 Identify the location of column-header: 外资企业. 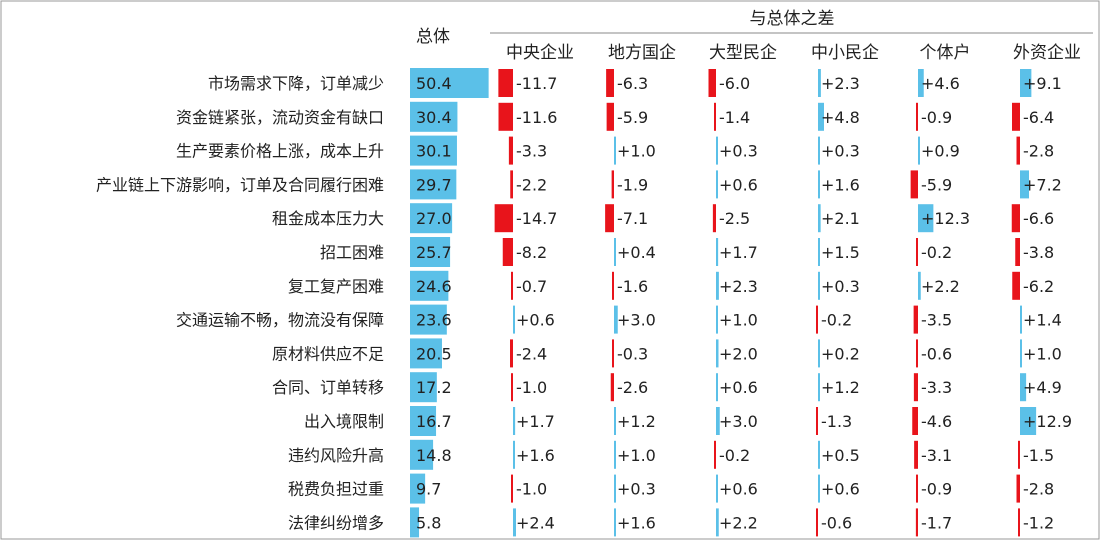
(1047, 53).